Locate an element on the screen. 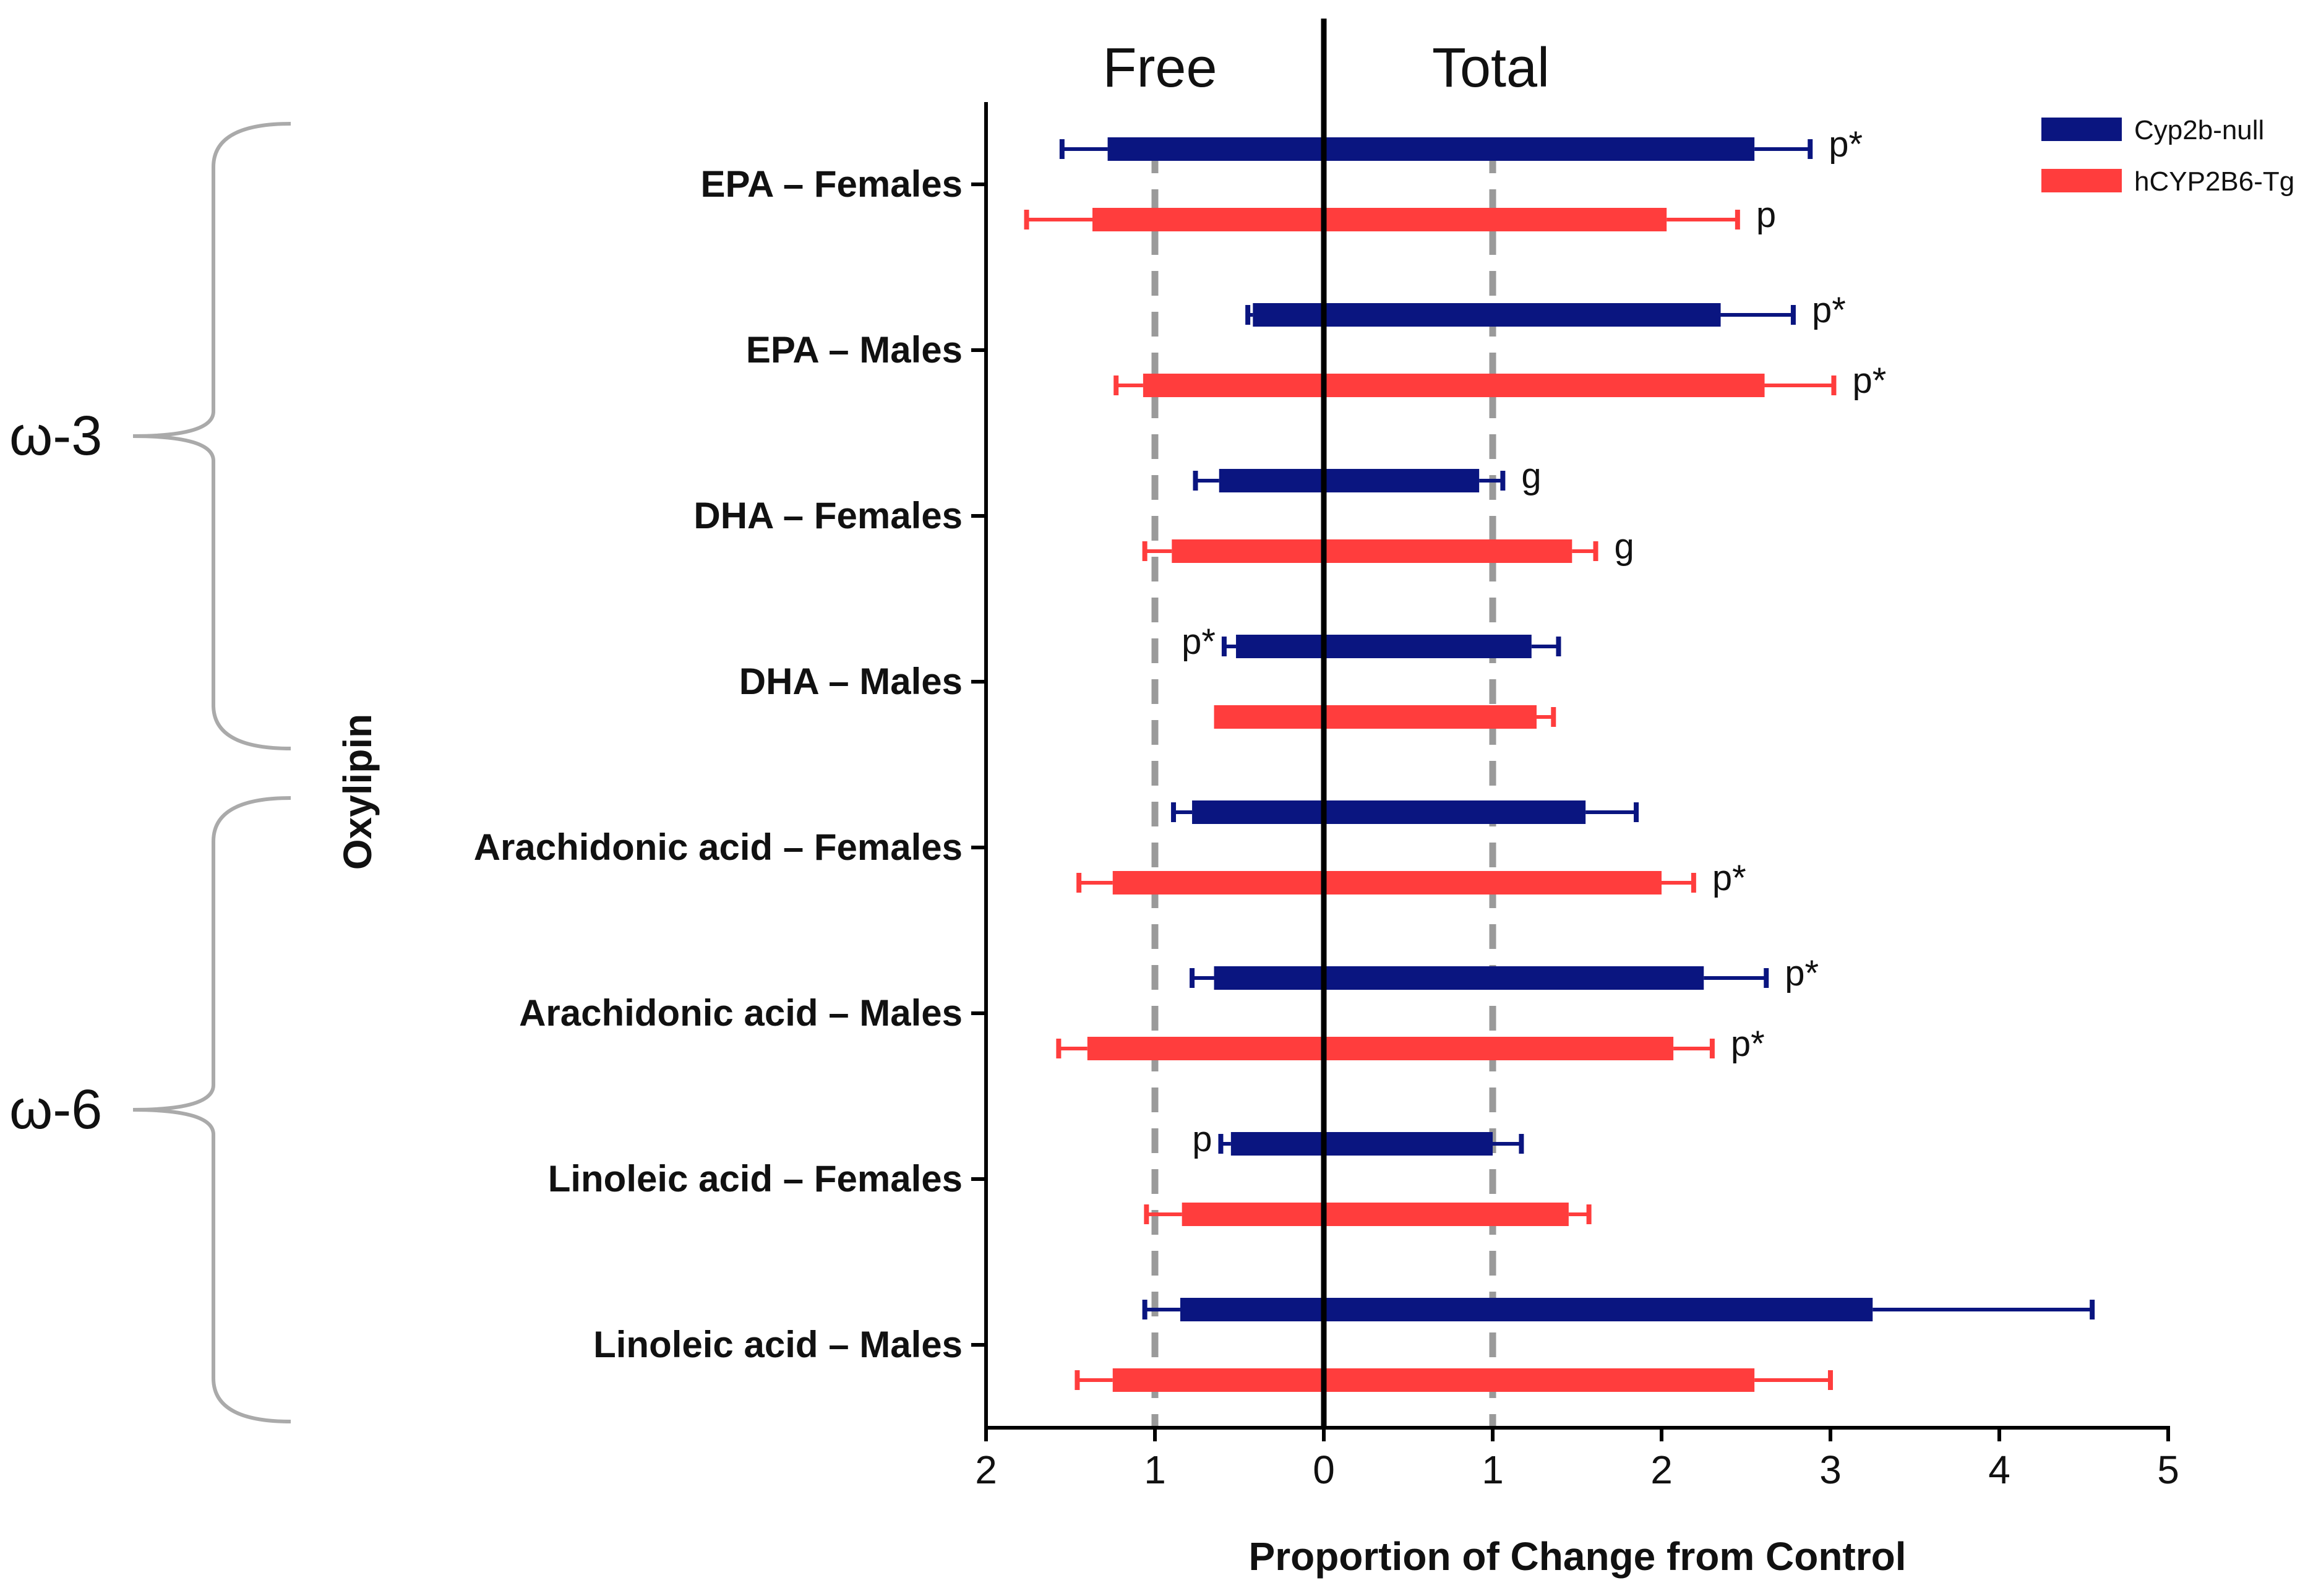 The image size is (2308, 1596). total-region-label: Total is located at coordinates (1491, 68).